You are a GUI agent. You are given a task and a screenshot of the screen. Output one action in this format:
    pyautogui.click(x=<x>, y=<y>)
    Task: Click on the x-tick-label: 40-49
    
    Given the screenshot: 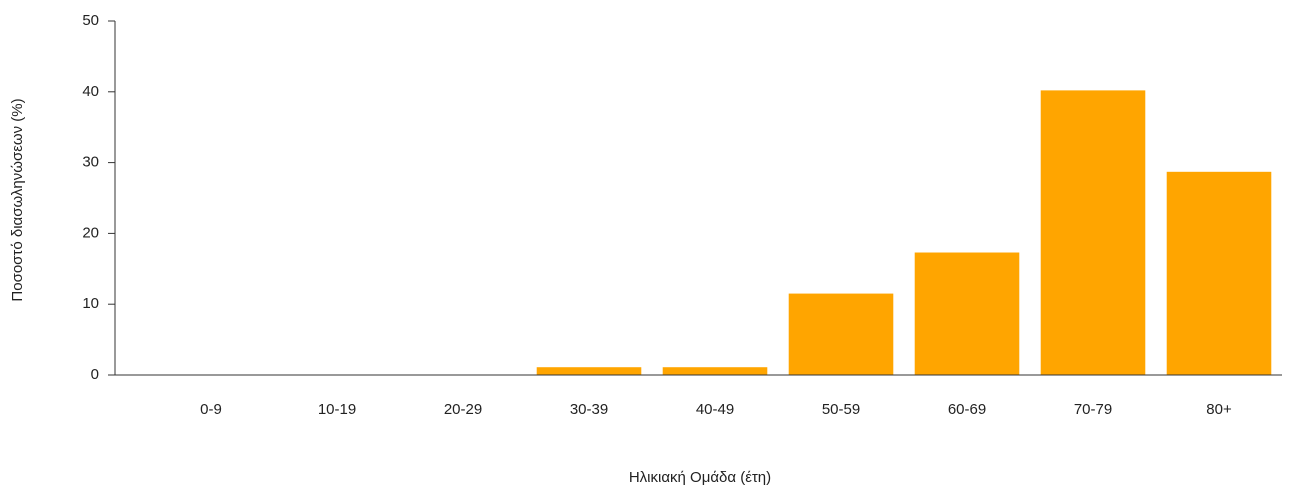 What is the action you would take?
    pyautogui.click(x=715, y=409)
    